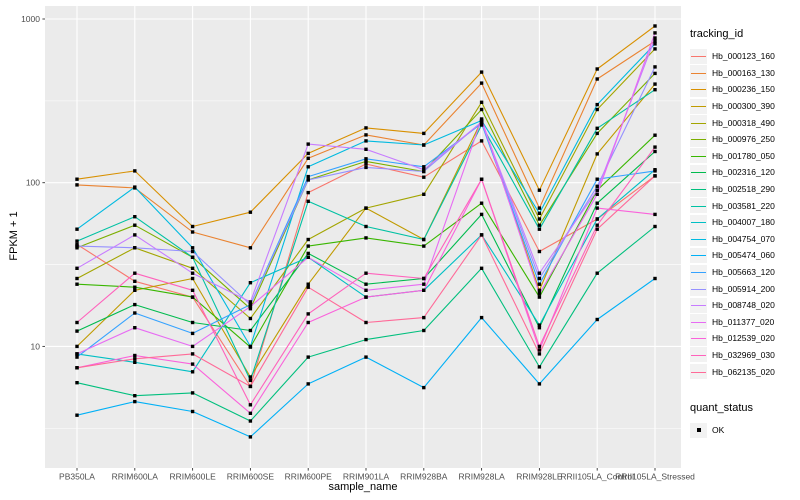 The height and width of the screenshot is (500, 800). I want to click on legend-quant-section: quant_status OK, so click(744, 420).